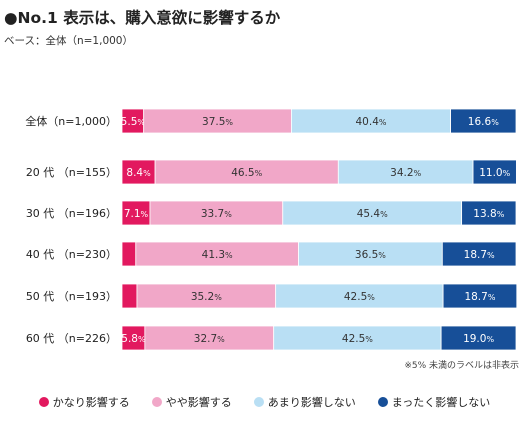 The image size is (529, 426). What do you see at coordinates (405, 173) in the screenshot?
I see `data-label: 34.2%` at bounding box center [405, 173].